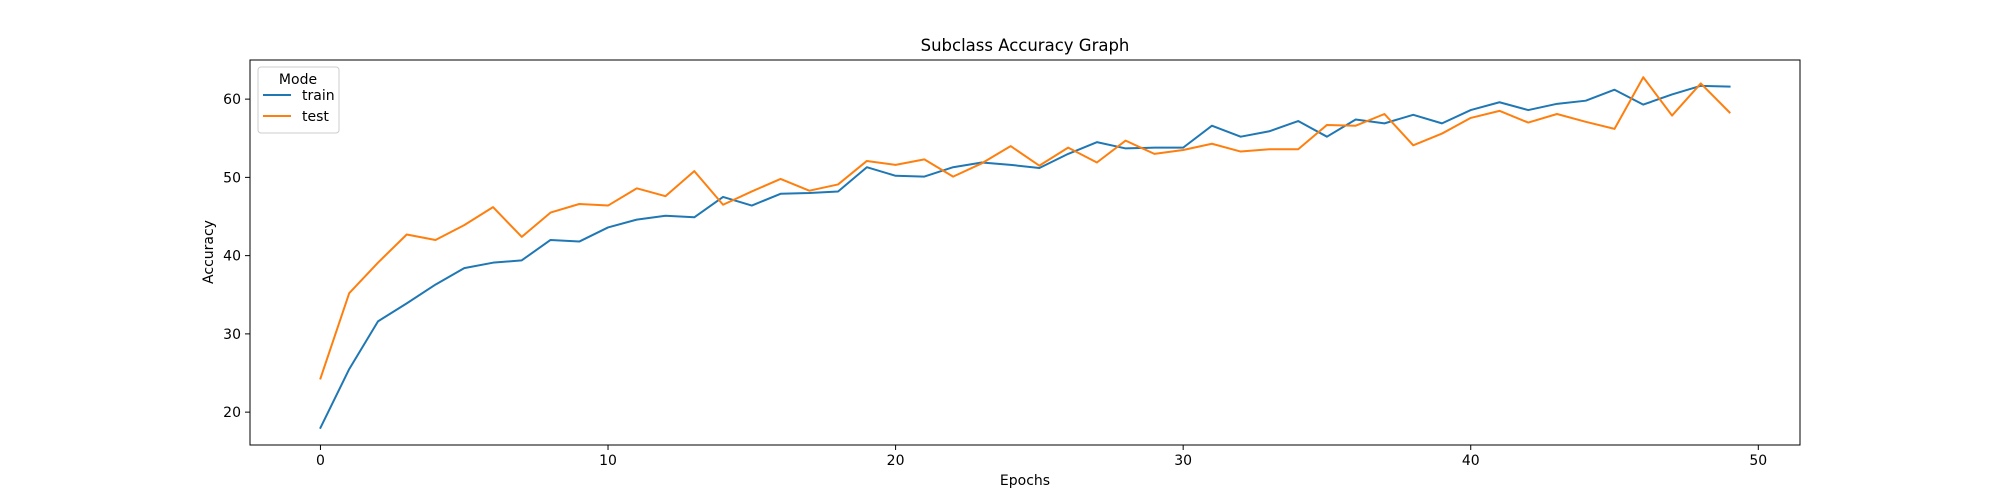 Image resolution: width=2000 pixels, height=500 pixels. Describe the element at coordinates (298, 80) in the screenshot. I see `legend-title: Mode` at that location.